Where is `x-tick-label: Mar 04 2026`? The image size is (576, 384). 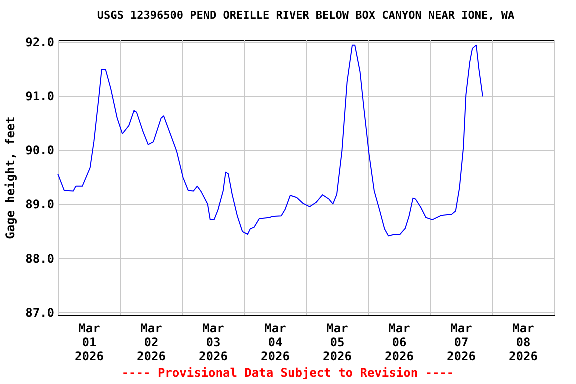
x-tick-label: Mar 04 2026 is located at coordinates (275, 343).